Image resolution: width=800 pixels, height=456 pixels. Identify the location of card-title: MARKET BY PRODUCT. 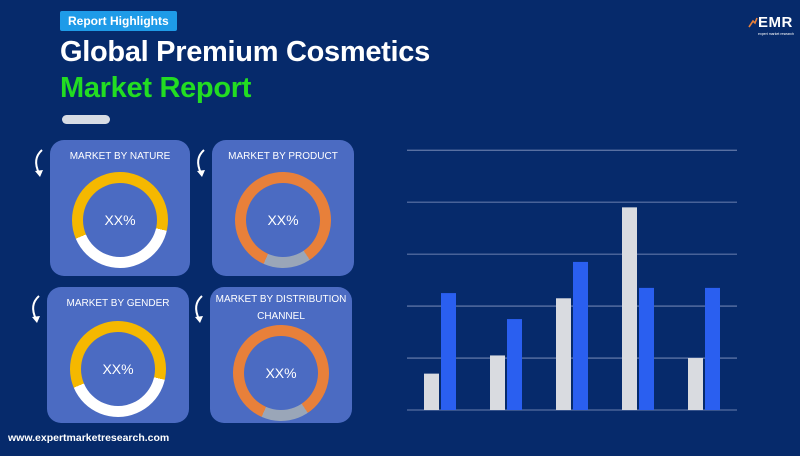
(283, 156).